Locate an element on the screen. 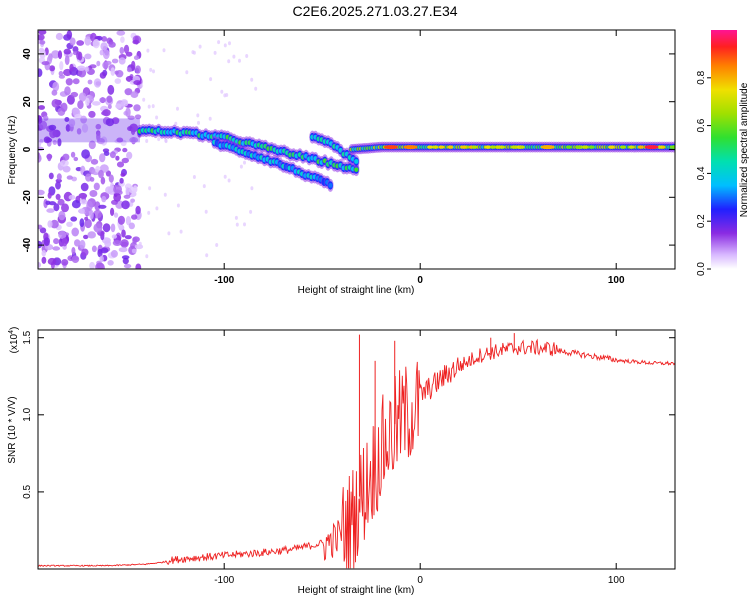  track-core is located at coordinates (330, 185).